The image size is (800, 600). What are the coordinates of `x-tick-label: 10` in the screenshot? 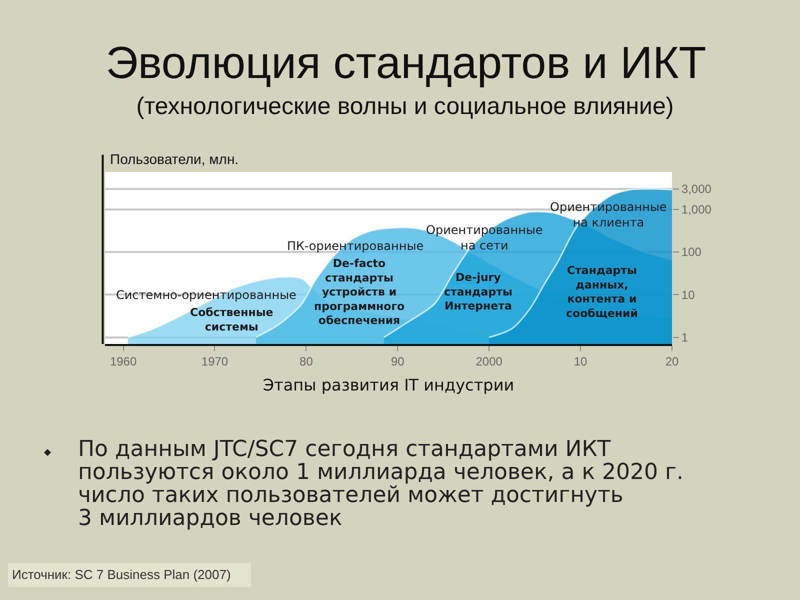 It's located at (581, 361).